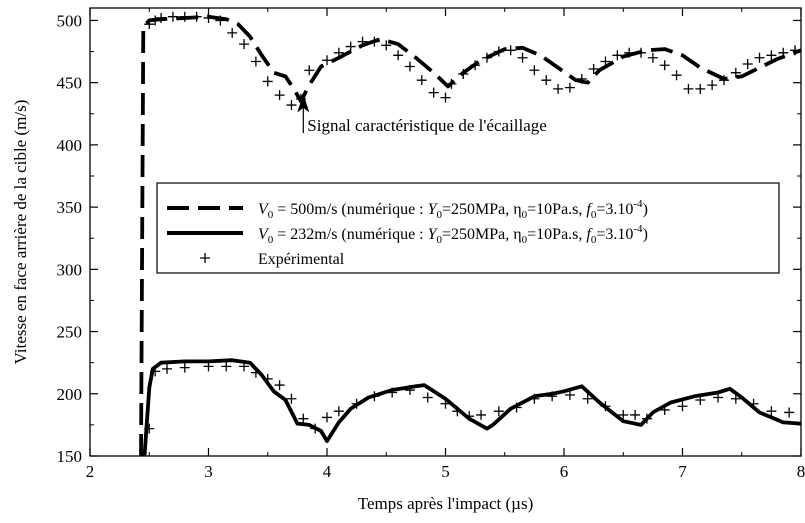 The image size is (805, 523). I want to click on y-tick-label: 200, so click(70, 394).